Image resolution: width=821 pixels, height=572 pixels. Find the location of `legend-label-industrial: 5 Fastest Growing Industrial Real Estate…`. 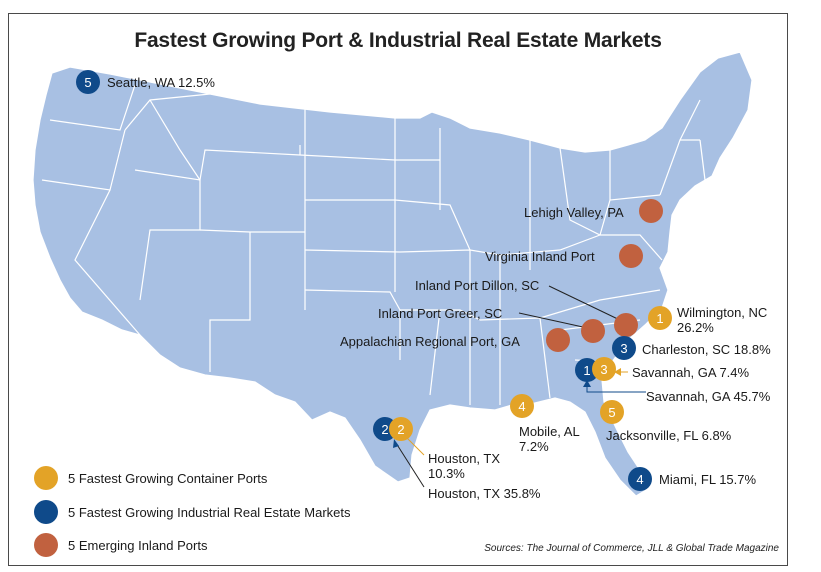

legend-label-industrial: 5 Fastest Growing Industrial Real Estate… is located at coordinates (209, 512).